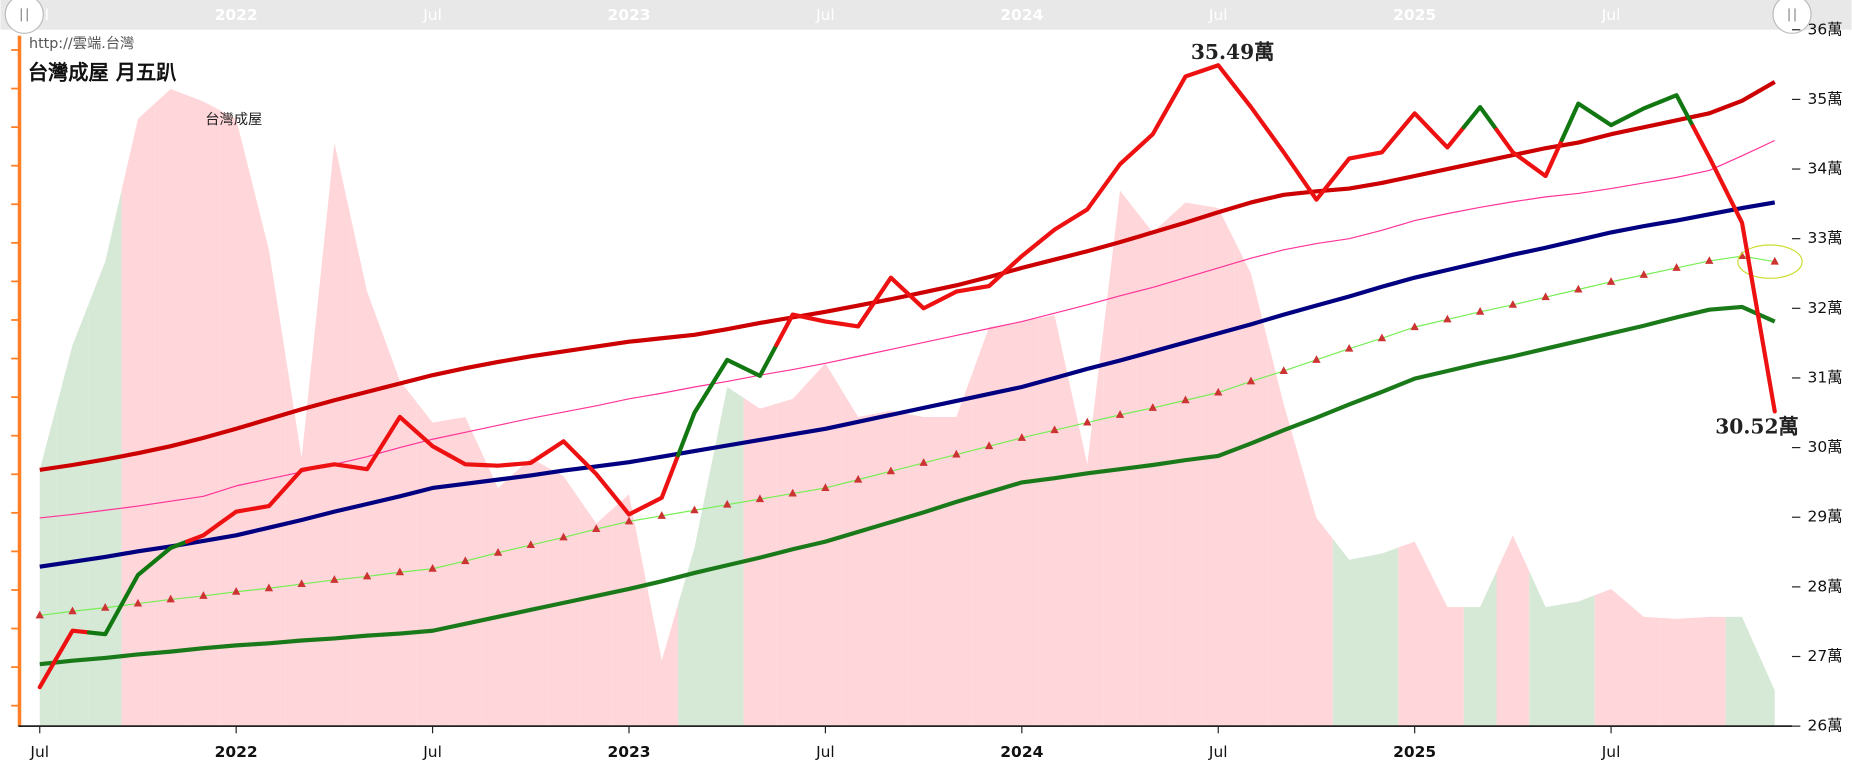 This screenshot has width=1852, height=769. I want to click on y-tick-label: 32萬, so click(1824, 308).